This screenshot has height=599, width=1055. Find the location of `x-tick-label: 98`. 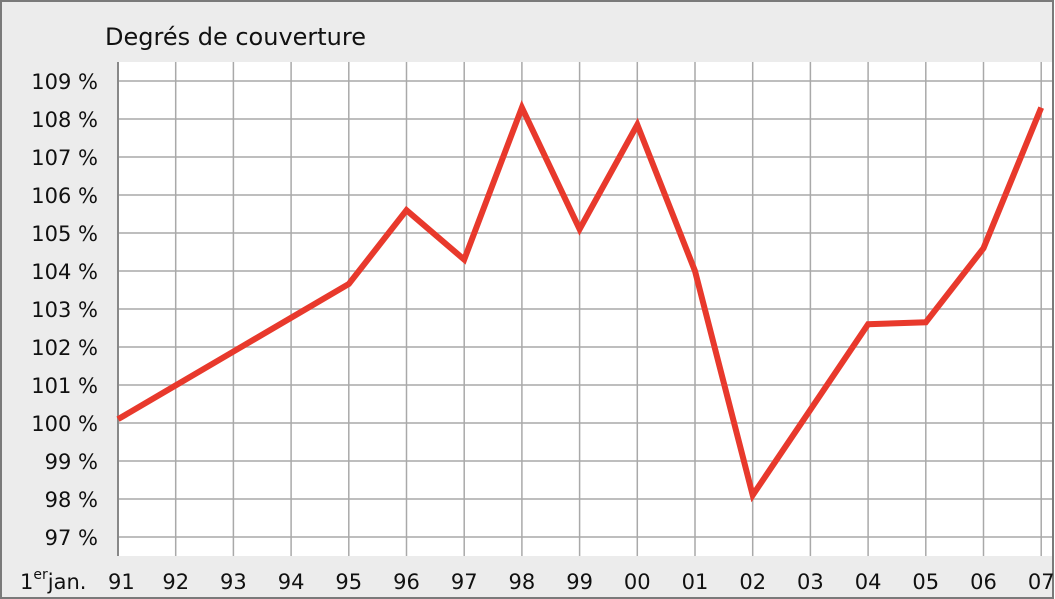

x-tick-label: 98 is located at coordinates (522, 582).